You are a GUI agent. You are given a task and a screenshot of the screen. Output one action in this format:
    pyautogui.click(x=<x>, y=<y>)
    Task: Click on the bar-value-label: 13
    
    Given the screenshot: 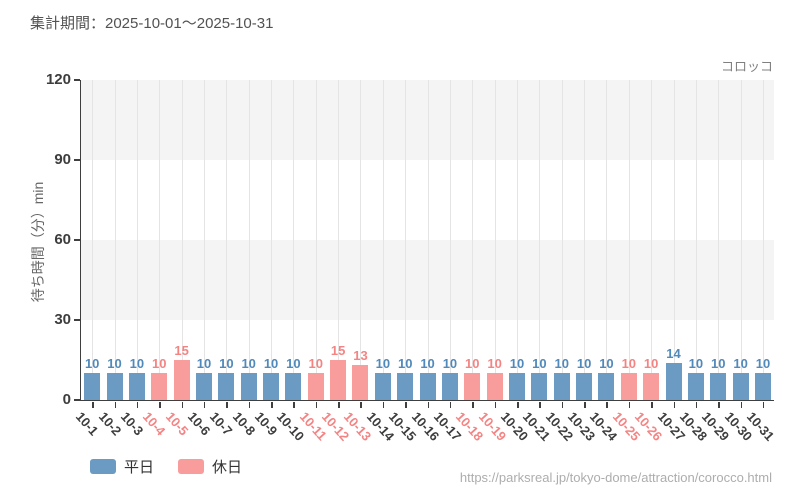 What is the action you would take?
    pyautogui.click(x=360, y=356)
    